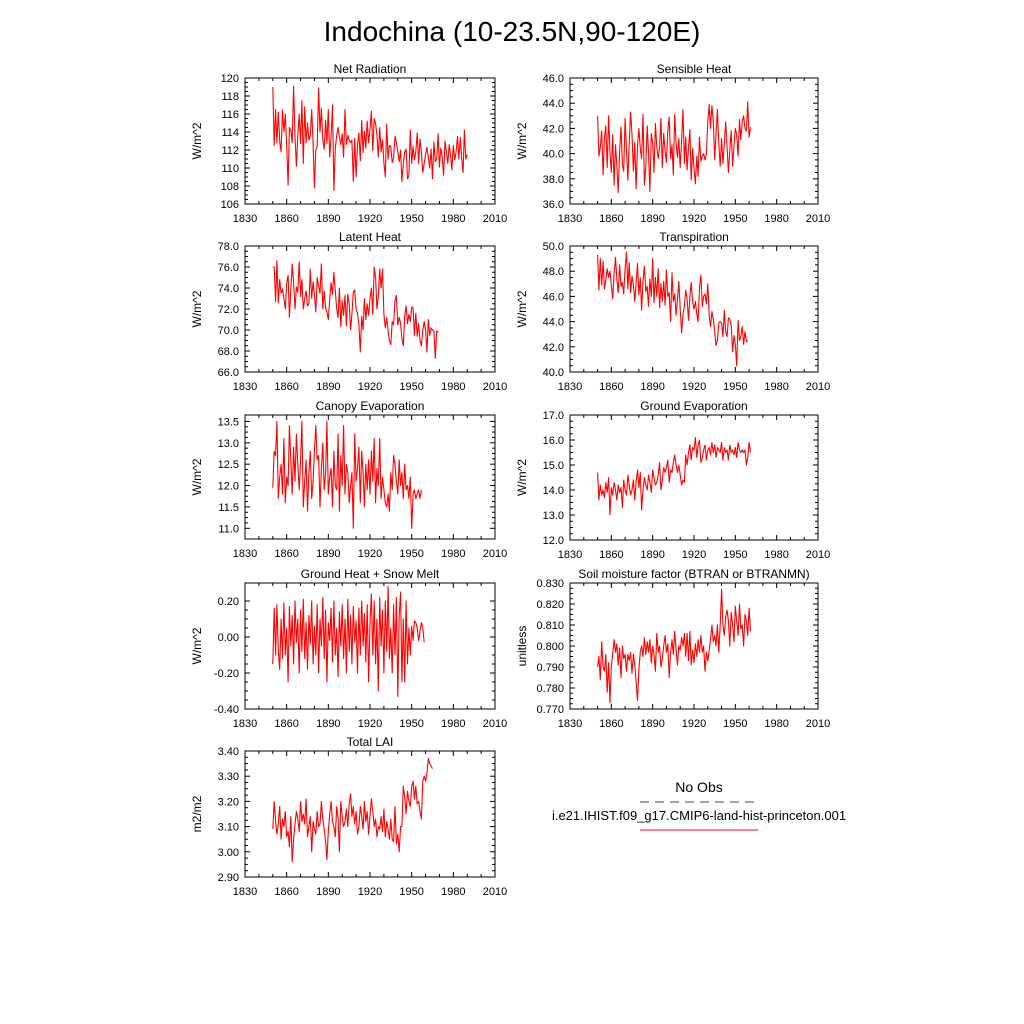  I want to click on y-tick-label: 13.5, so click(228, 422).